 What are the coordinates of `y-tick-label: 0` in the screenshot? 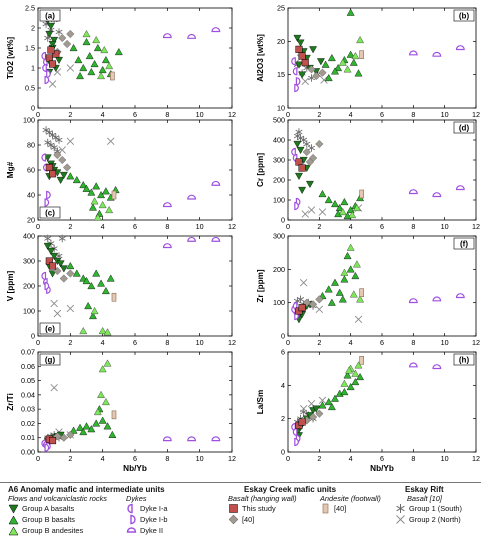 It's located at (283, 452).